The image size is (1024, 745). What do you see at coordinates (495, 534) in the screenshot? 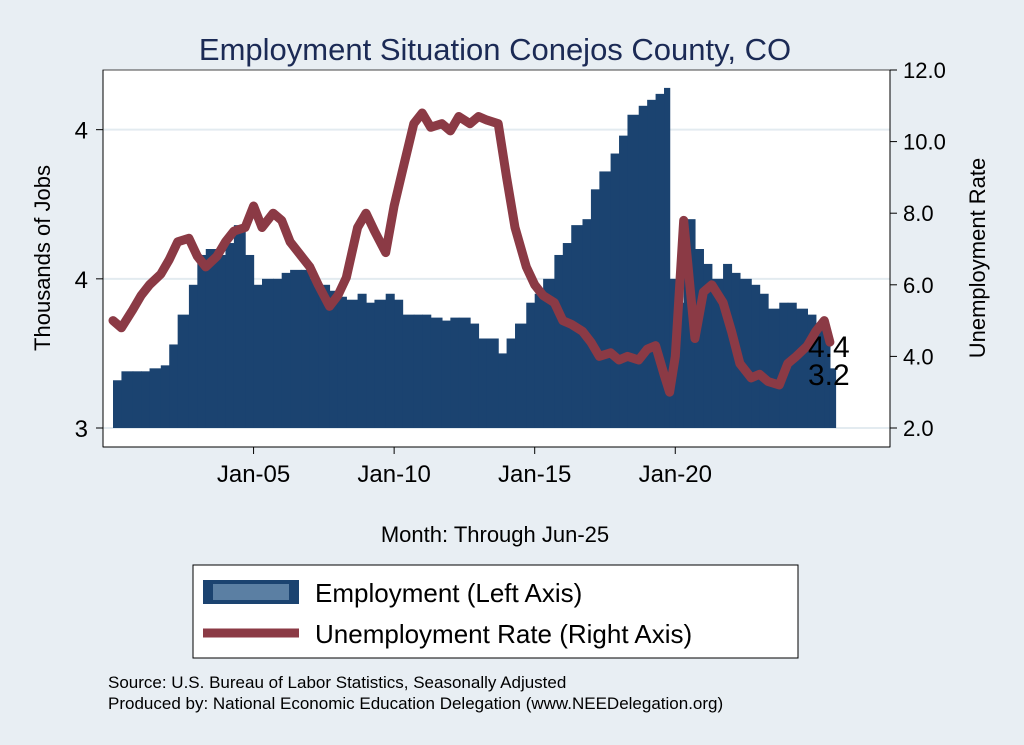
I see `x-axis-label: Month: Through Jun-25` at bounding box center [495, 534].